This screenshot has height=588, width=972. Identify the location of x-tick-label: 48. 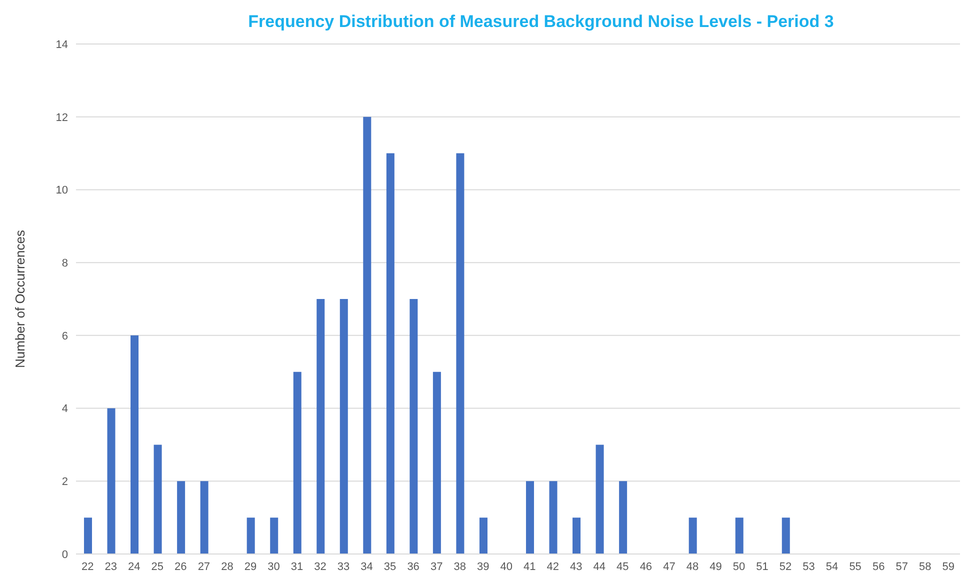
(692, 566).